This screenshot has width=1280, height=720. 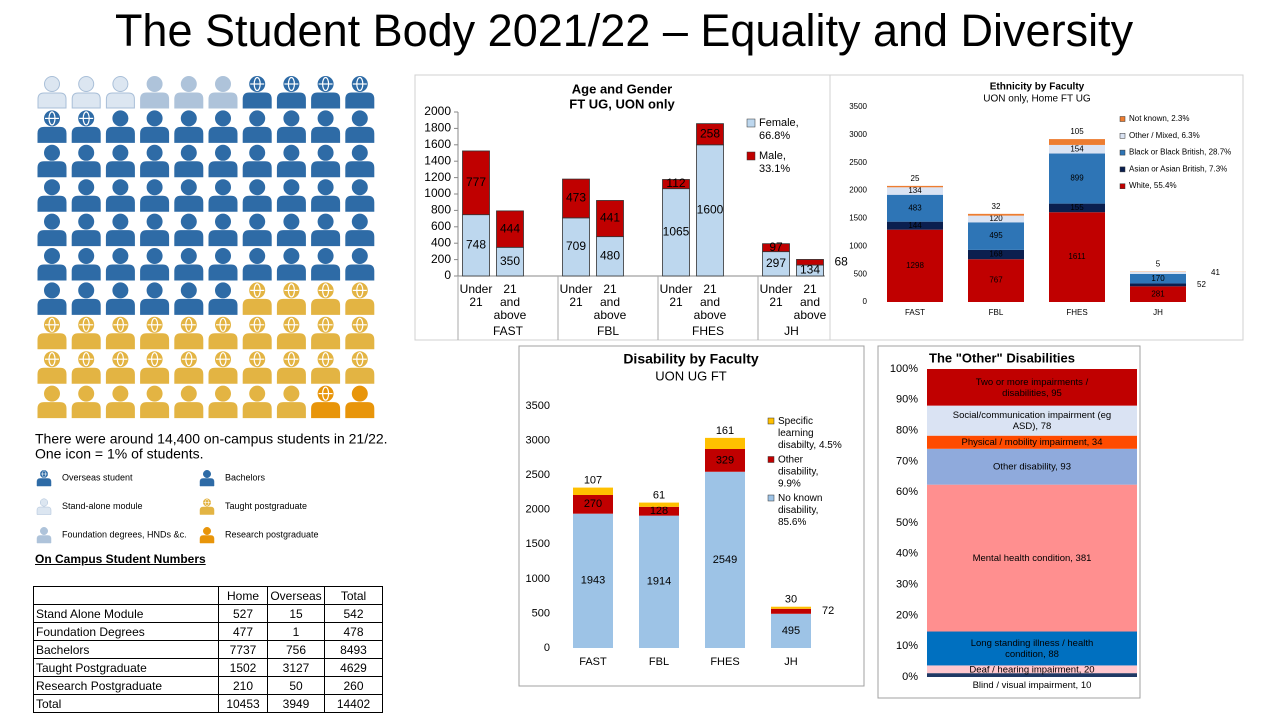 I want to click on group-label: FHES, so click(x=708, y=331).